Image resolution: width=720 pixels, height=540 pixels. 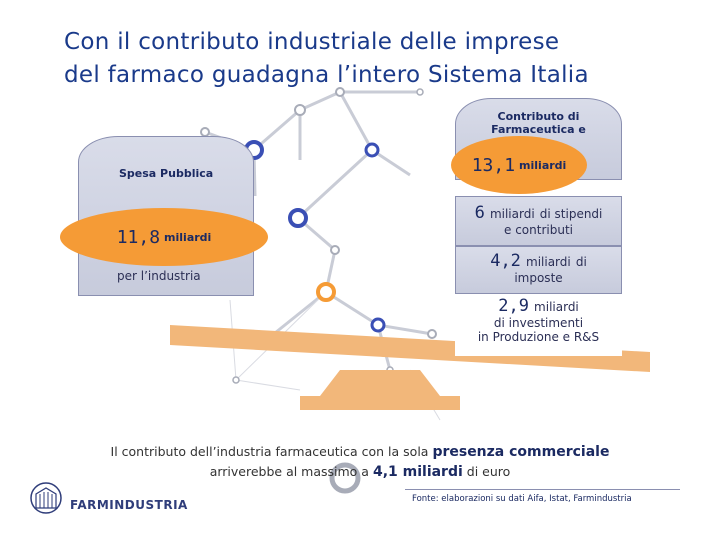 What do you see at coordinates (548, 262) in the screenshot?
I see `item-2-unit: miliardi` at bounding box center [548, 262].